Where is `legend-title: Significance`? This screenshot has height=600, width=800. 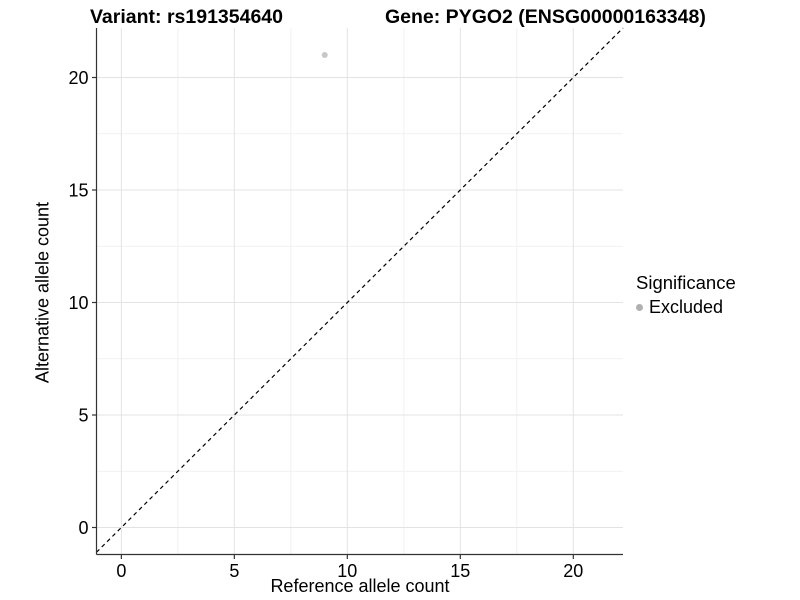 legend-title: Significance is located at coordinates (686, 282).